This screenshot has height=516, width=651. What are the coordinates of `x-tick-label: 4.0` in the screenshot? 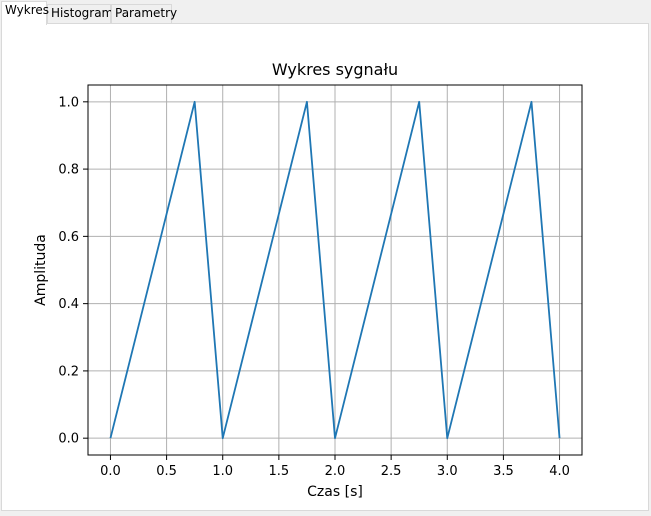 It's located at (559, 471).